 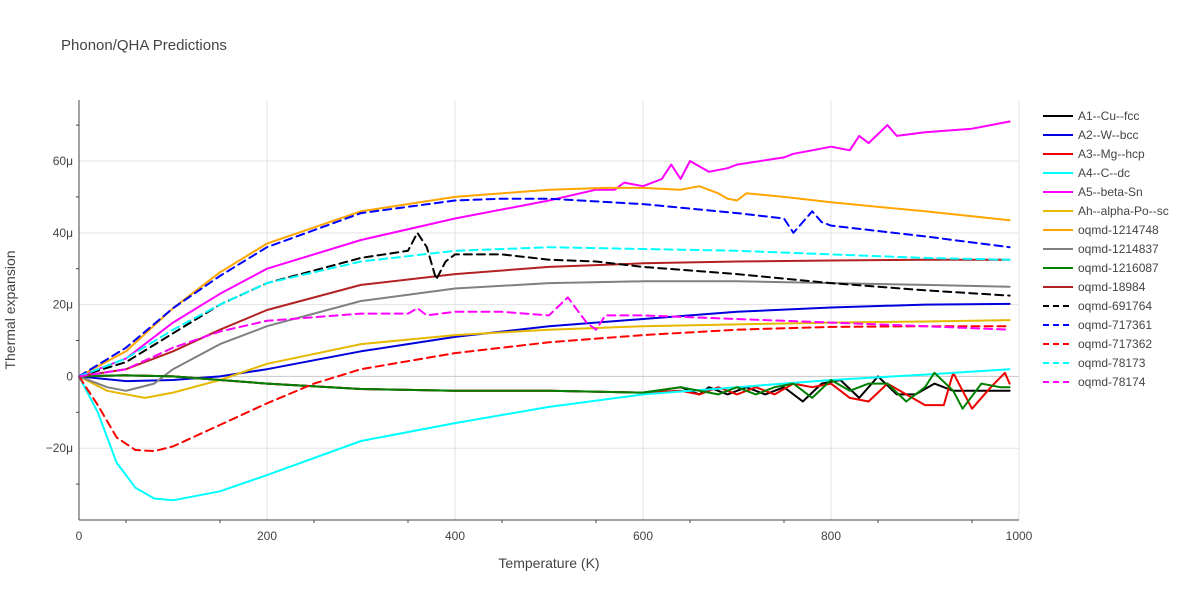 I want to click on x-tick-label: 400, so click(x=455, y=536).